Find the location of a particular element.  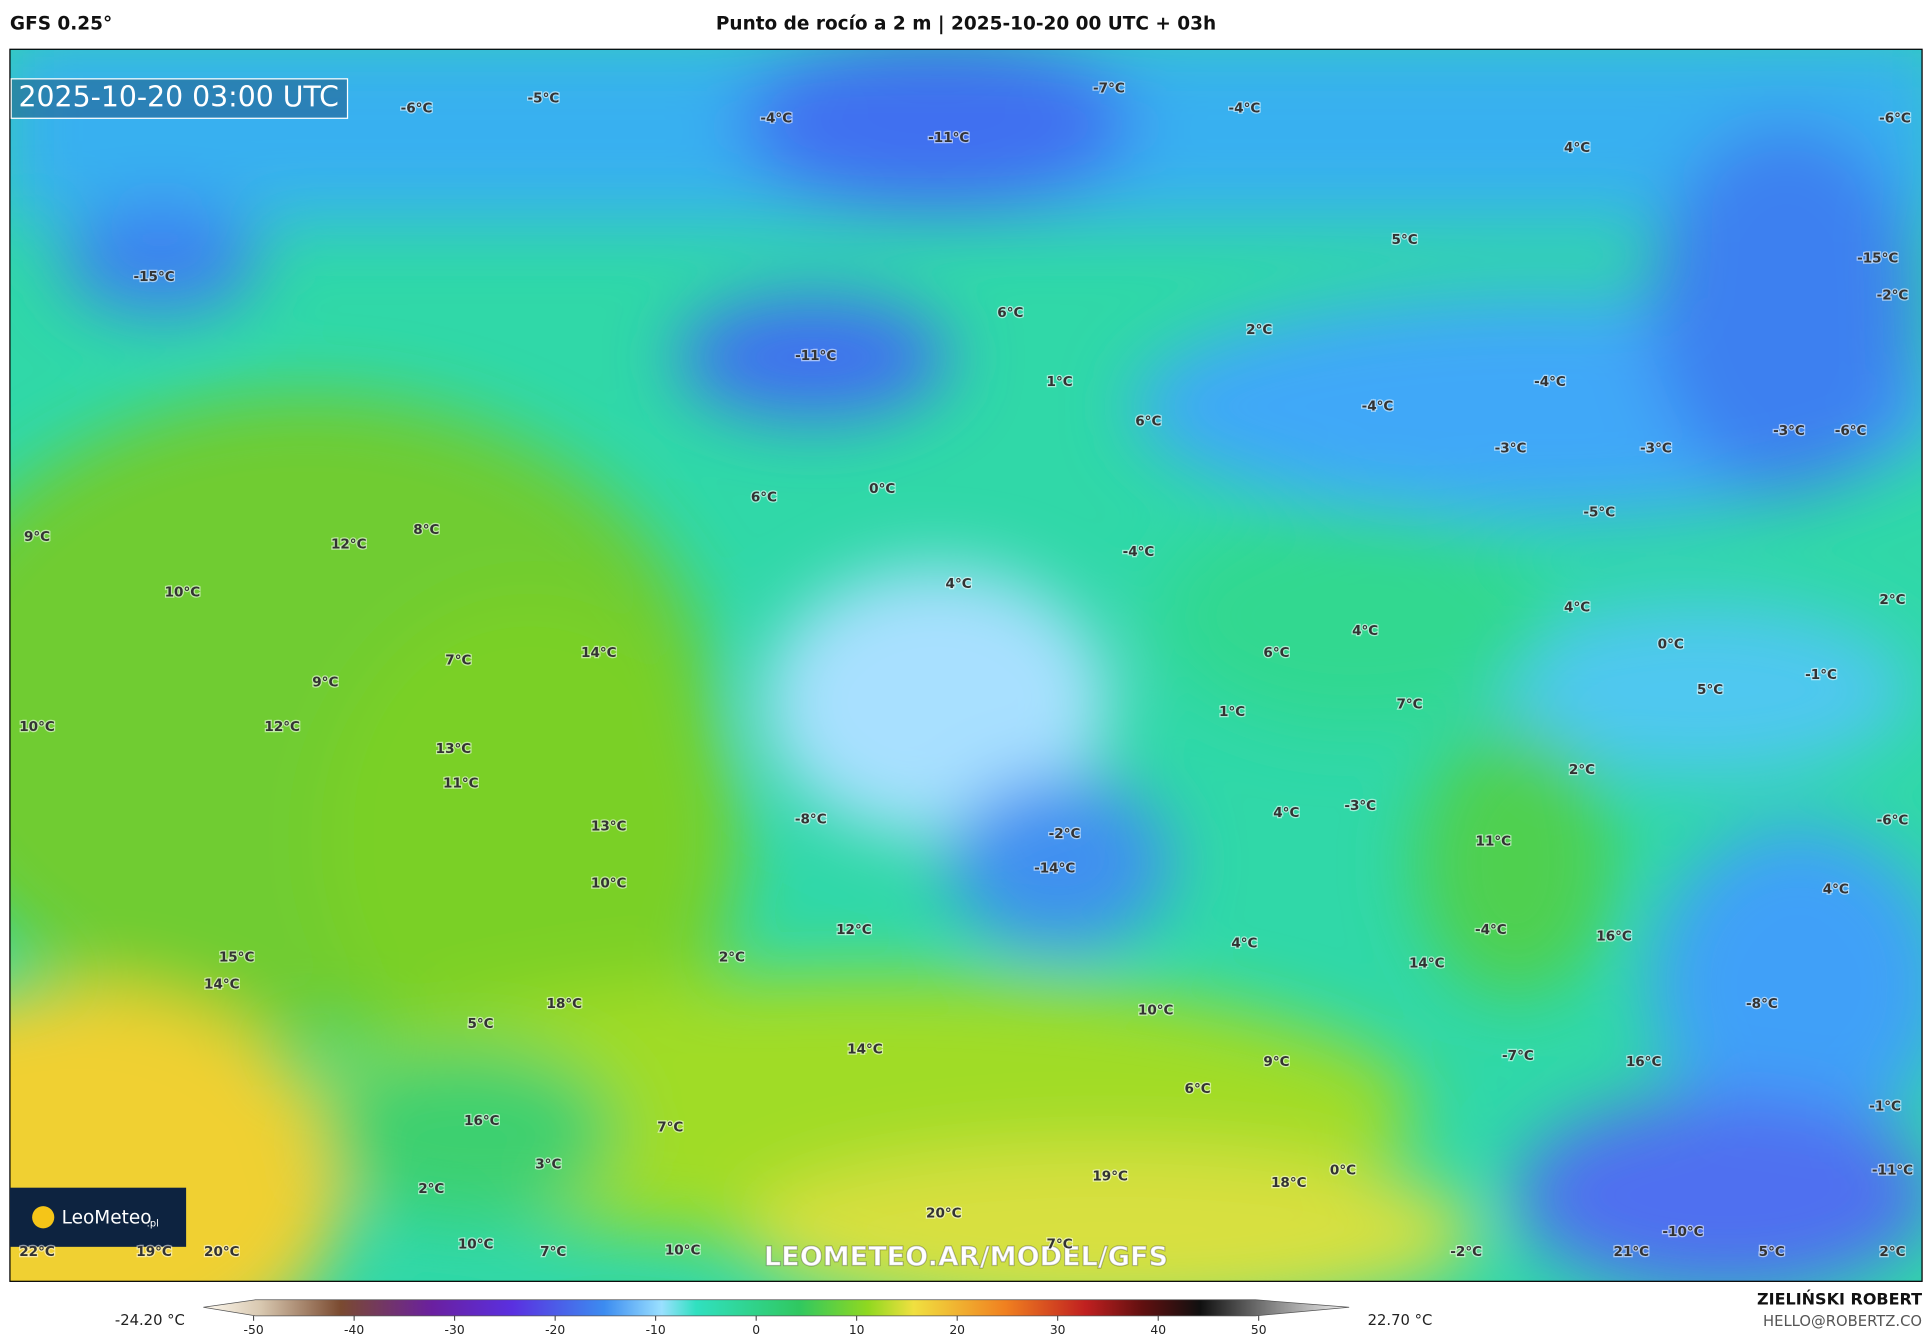

timestamp: 2025-10-20 03:00 UTC is located at coordinates (179, 97).